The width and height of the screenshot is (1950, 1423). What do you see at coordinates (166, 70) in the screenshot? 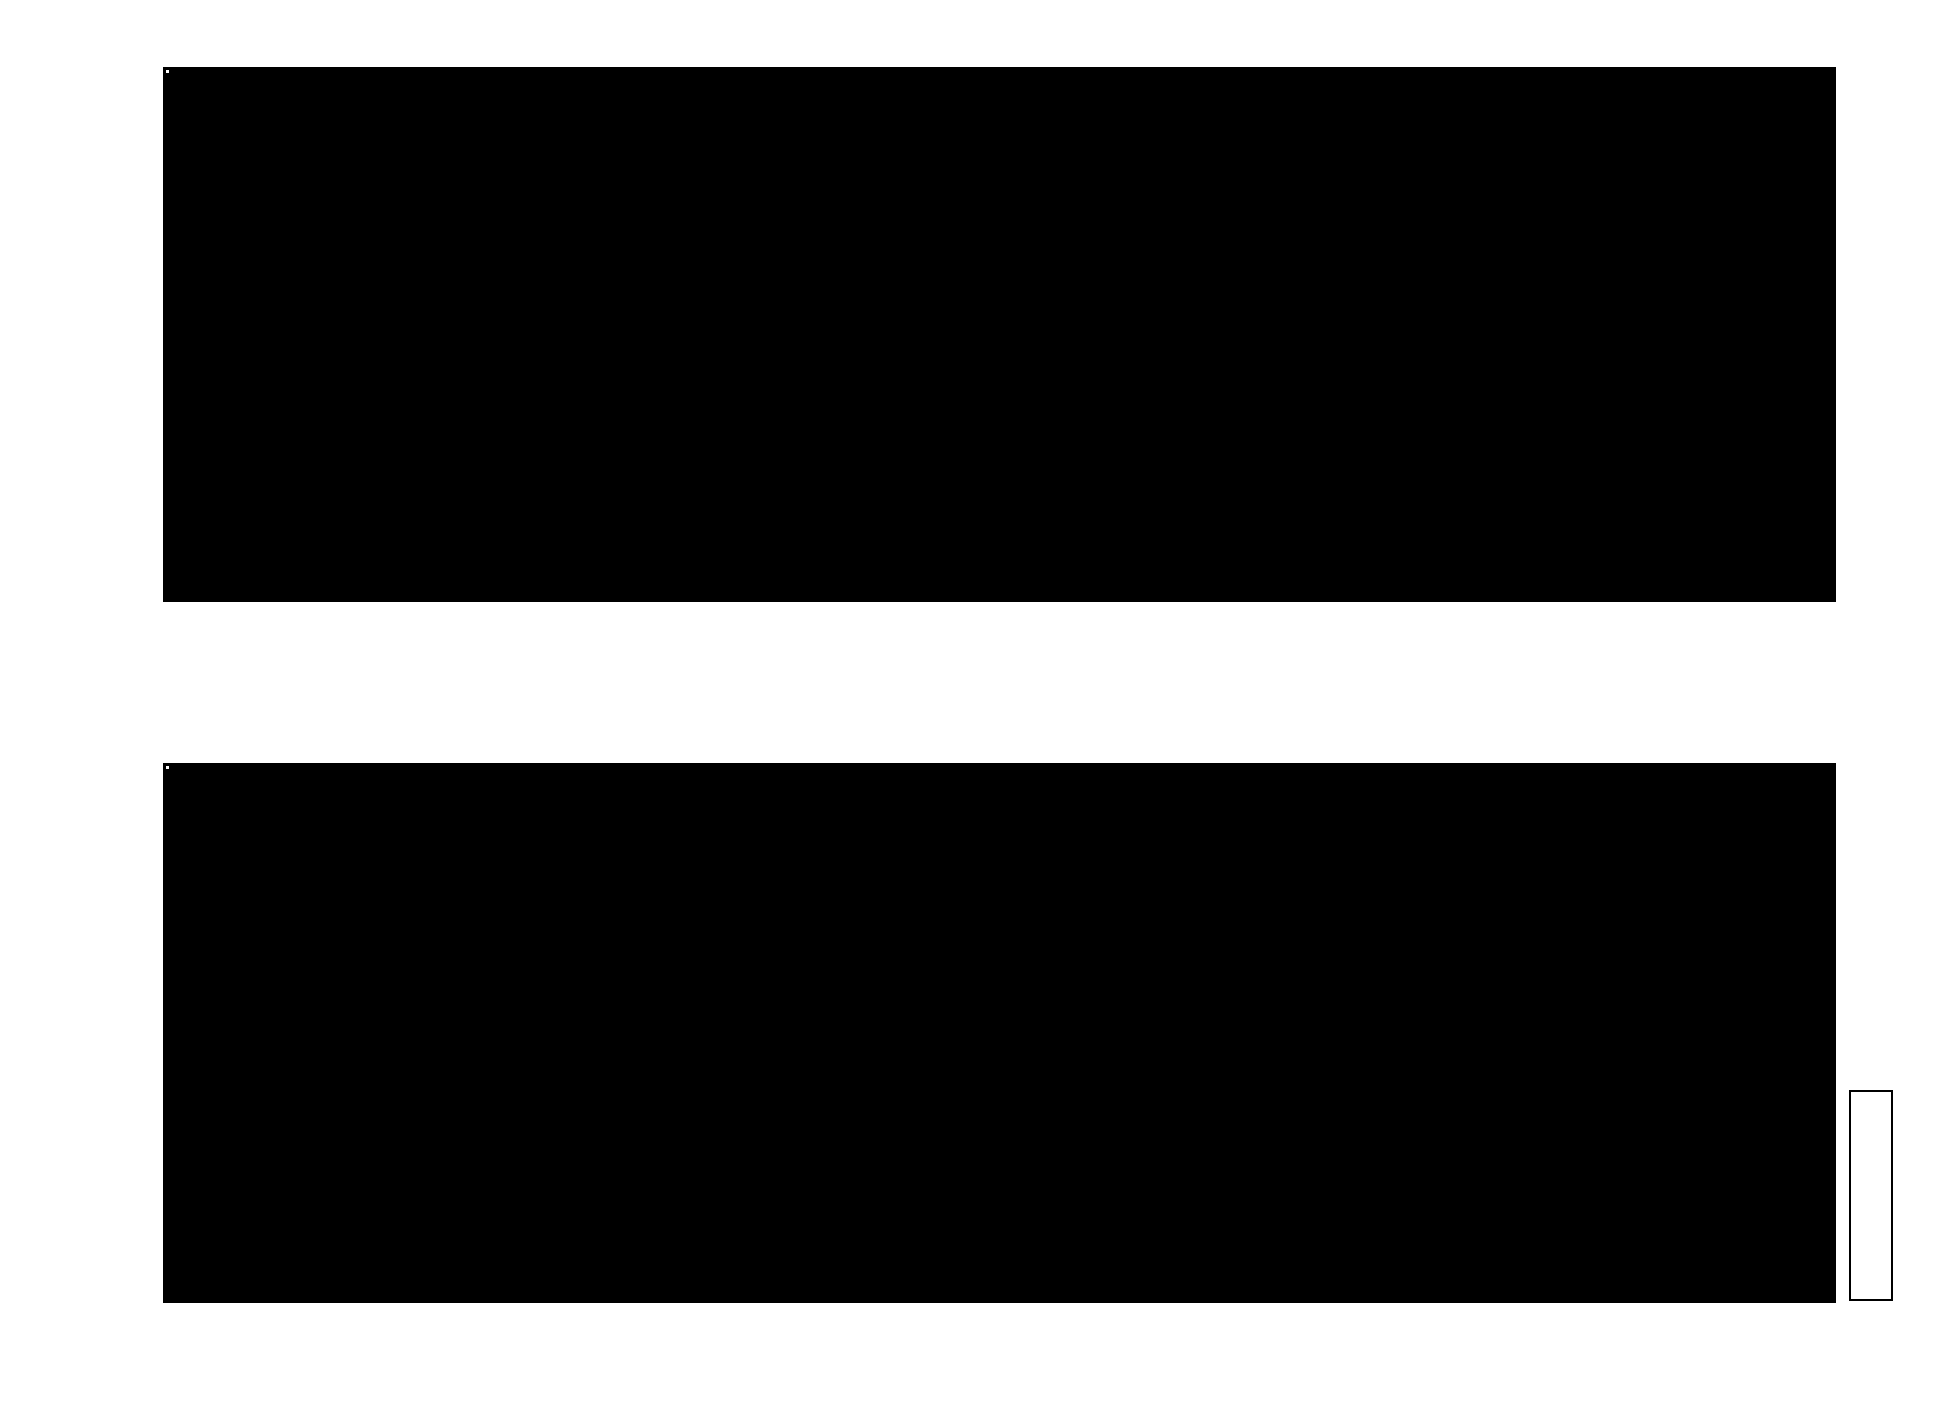
I see `north-selection-box` at bounding box center [166, 70].